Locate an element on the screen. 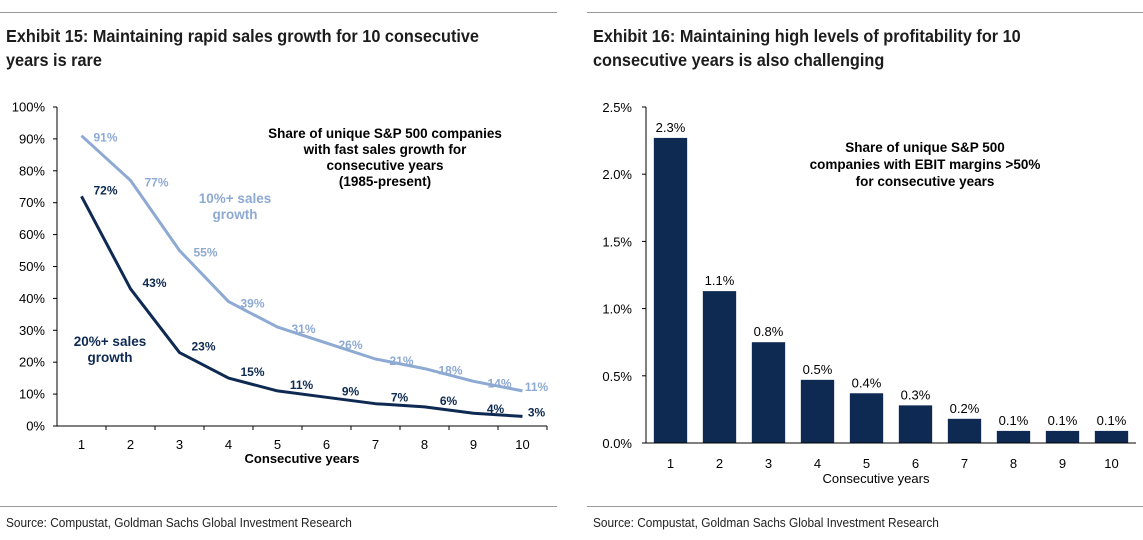 This screenshot has width=1143, height=540. data-label: 91% is located at coordinates (105, 138).